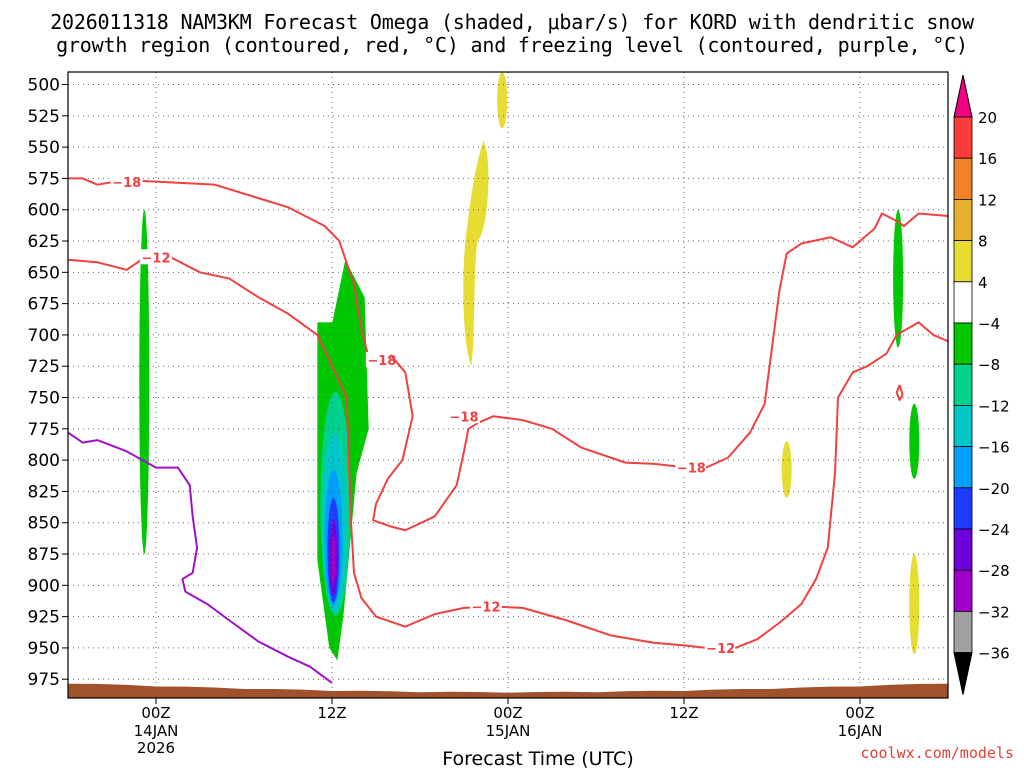  I want to click on colorbar-arrow-bottom, so click(963, 673).